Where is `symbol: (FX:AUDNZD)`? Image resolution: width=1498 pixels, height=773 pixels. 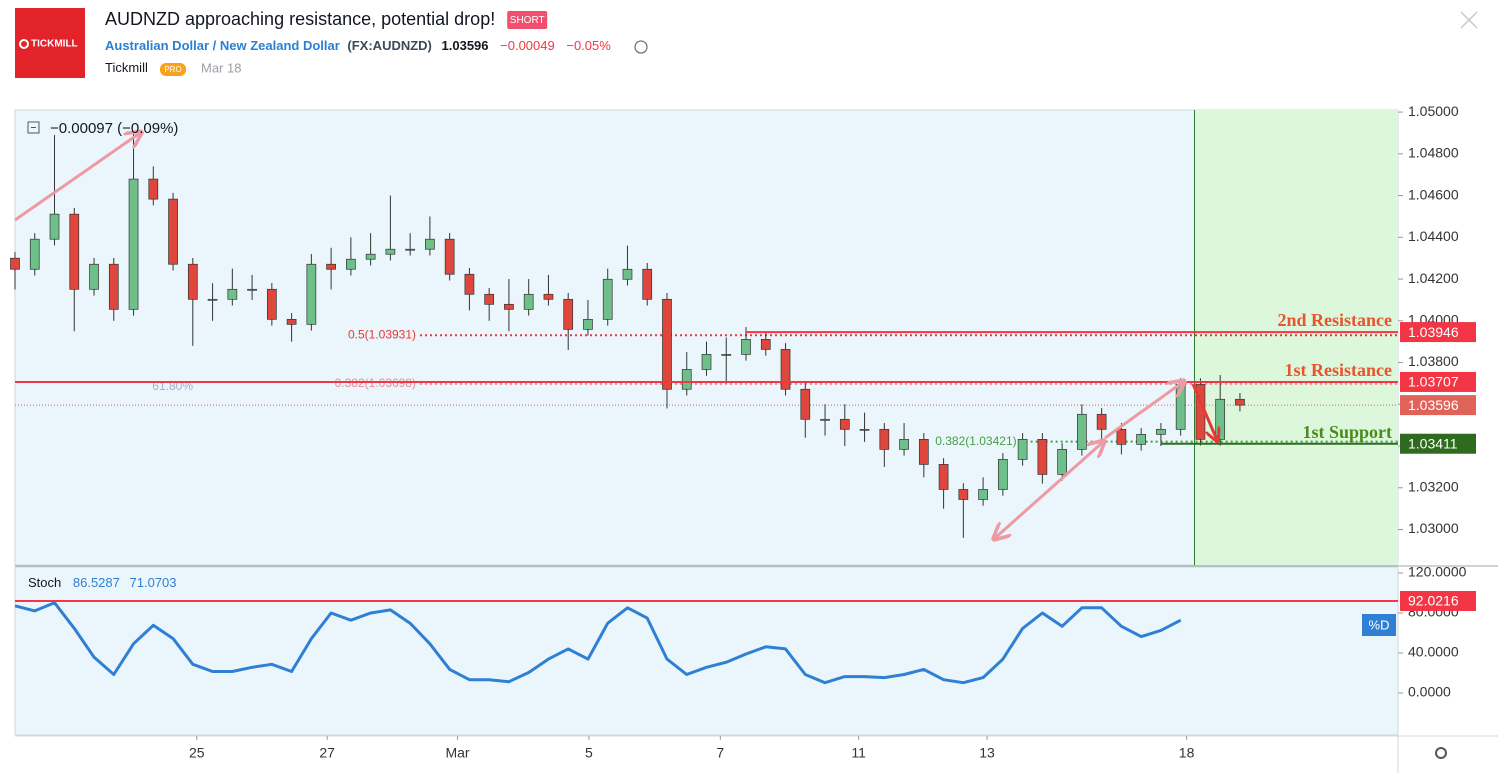 symbol: (FX:AUDNZD) is located at coordinates (389, 45).